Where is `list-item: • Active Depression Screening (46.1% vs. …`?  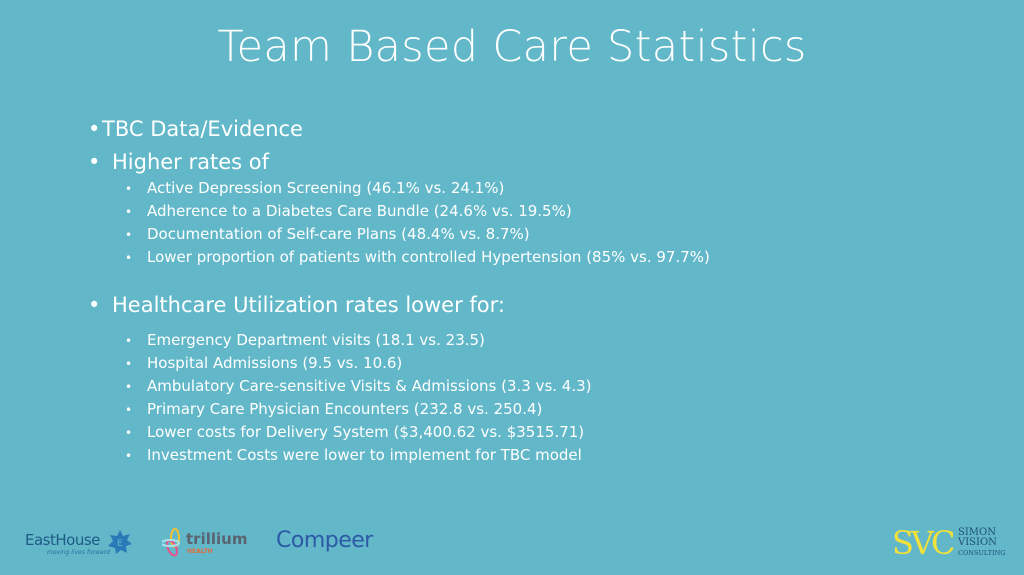
list-item: • Active Depression Screening (46.1% vs. … is located at coordinates (315, 188).